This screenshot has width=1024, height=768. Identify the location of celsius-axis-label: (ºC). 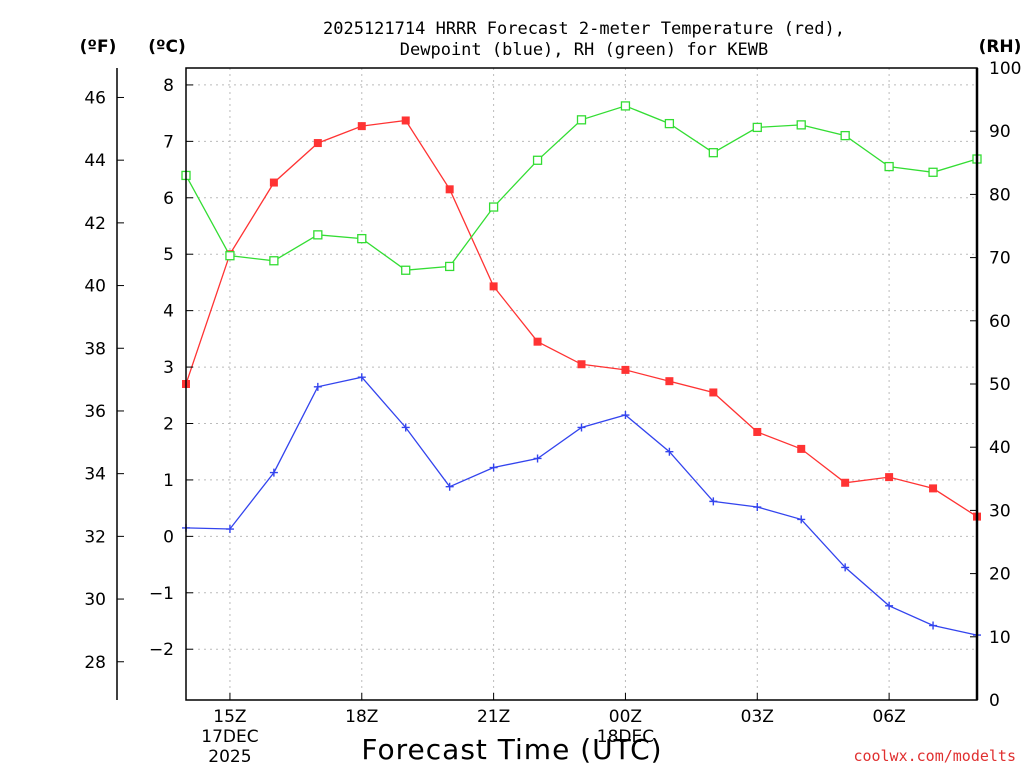
(167, 47).